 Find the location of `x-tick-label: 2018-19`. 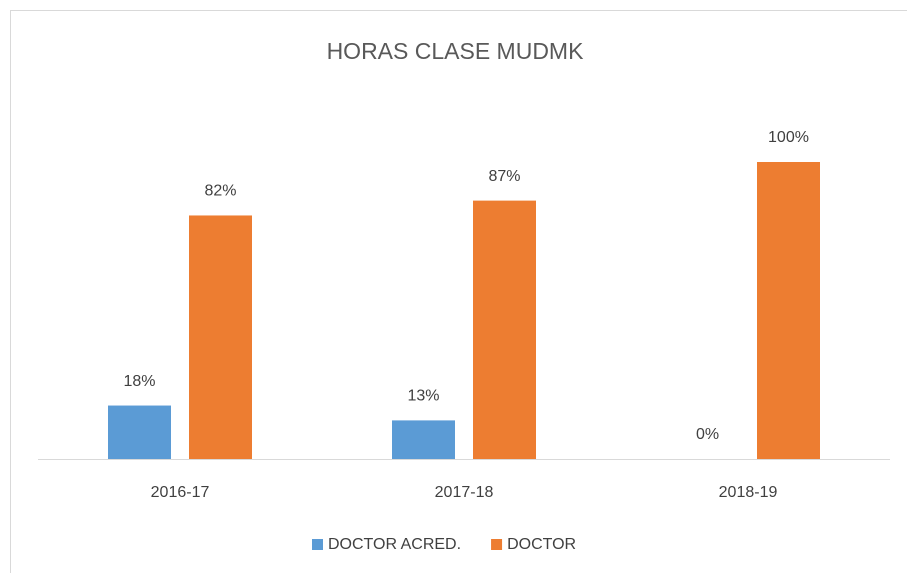

x-tick-label: 2018-19 is located at coordinates (748, 492).